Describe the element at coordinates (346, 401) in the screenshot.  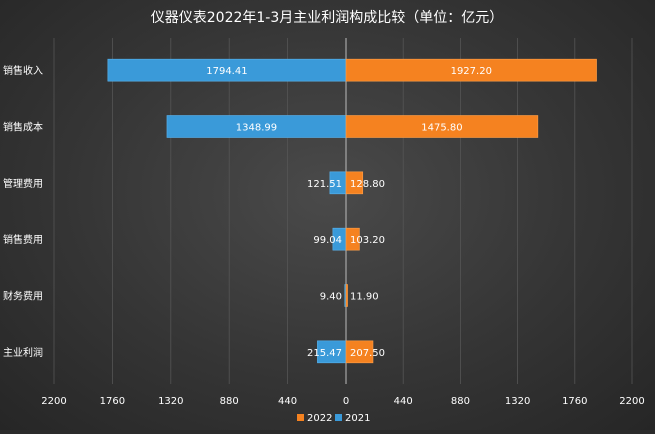
I see `x-tick-label: 0` at that location.